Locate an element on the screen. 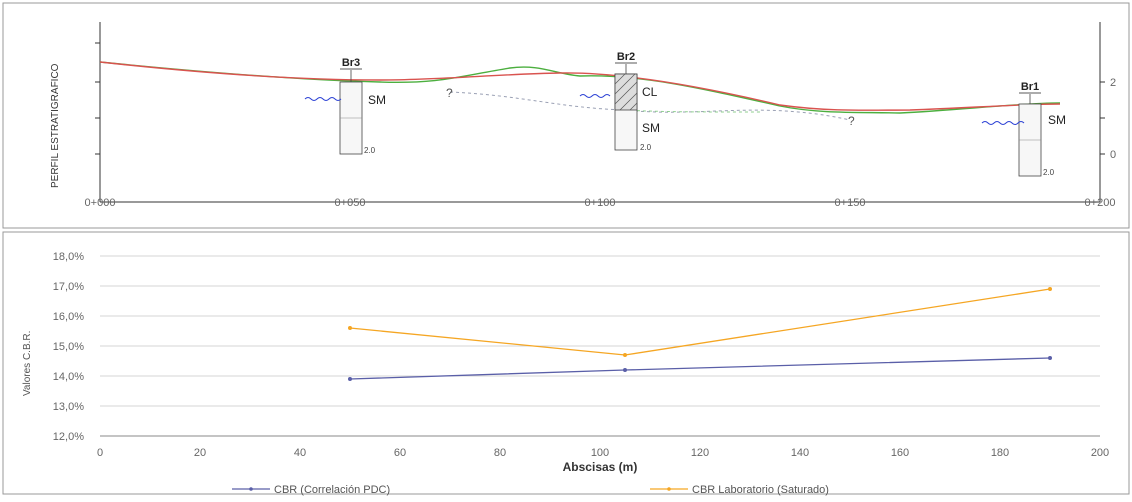  x-tick-label: 100 is located at coordinates (600, 453).